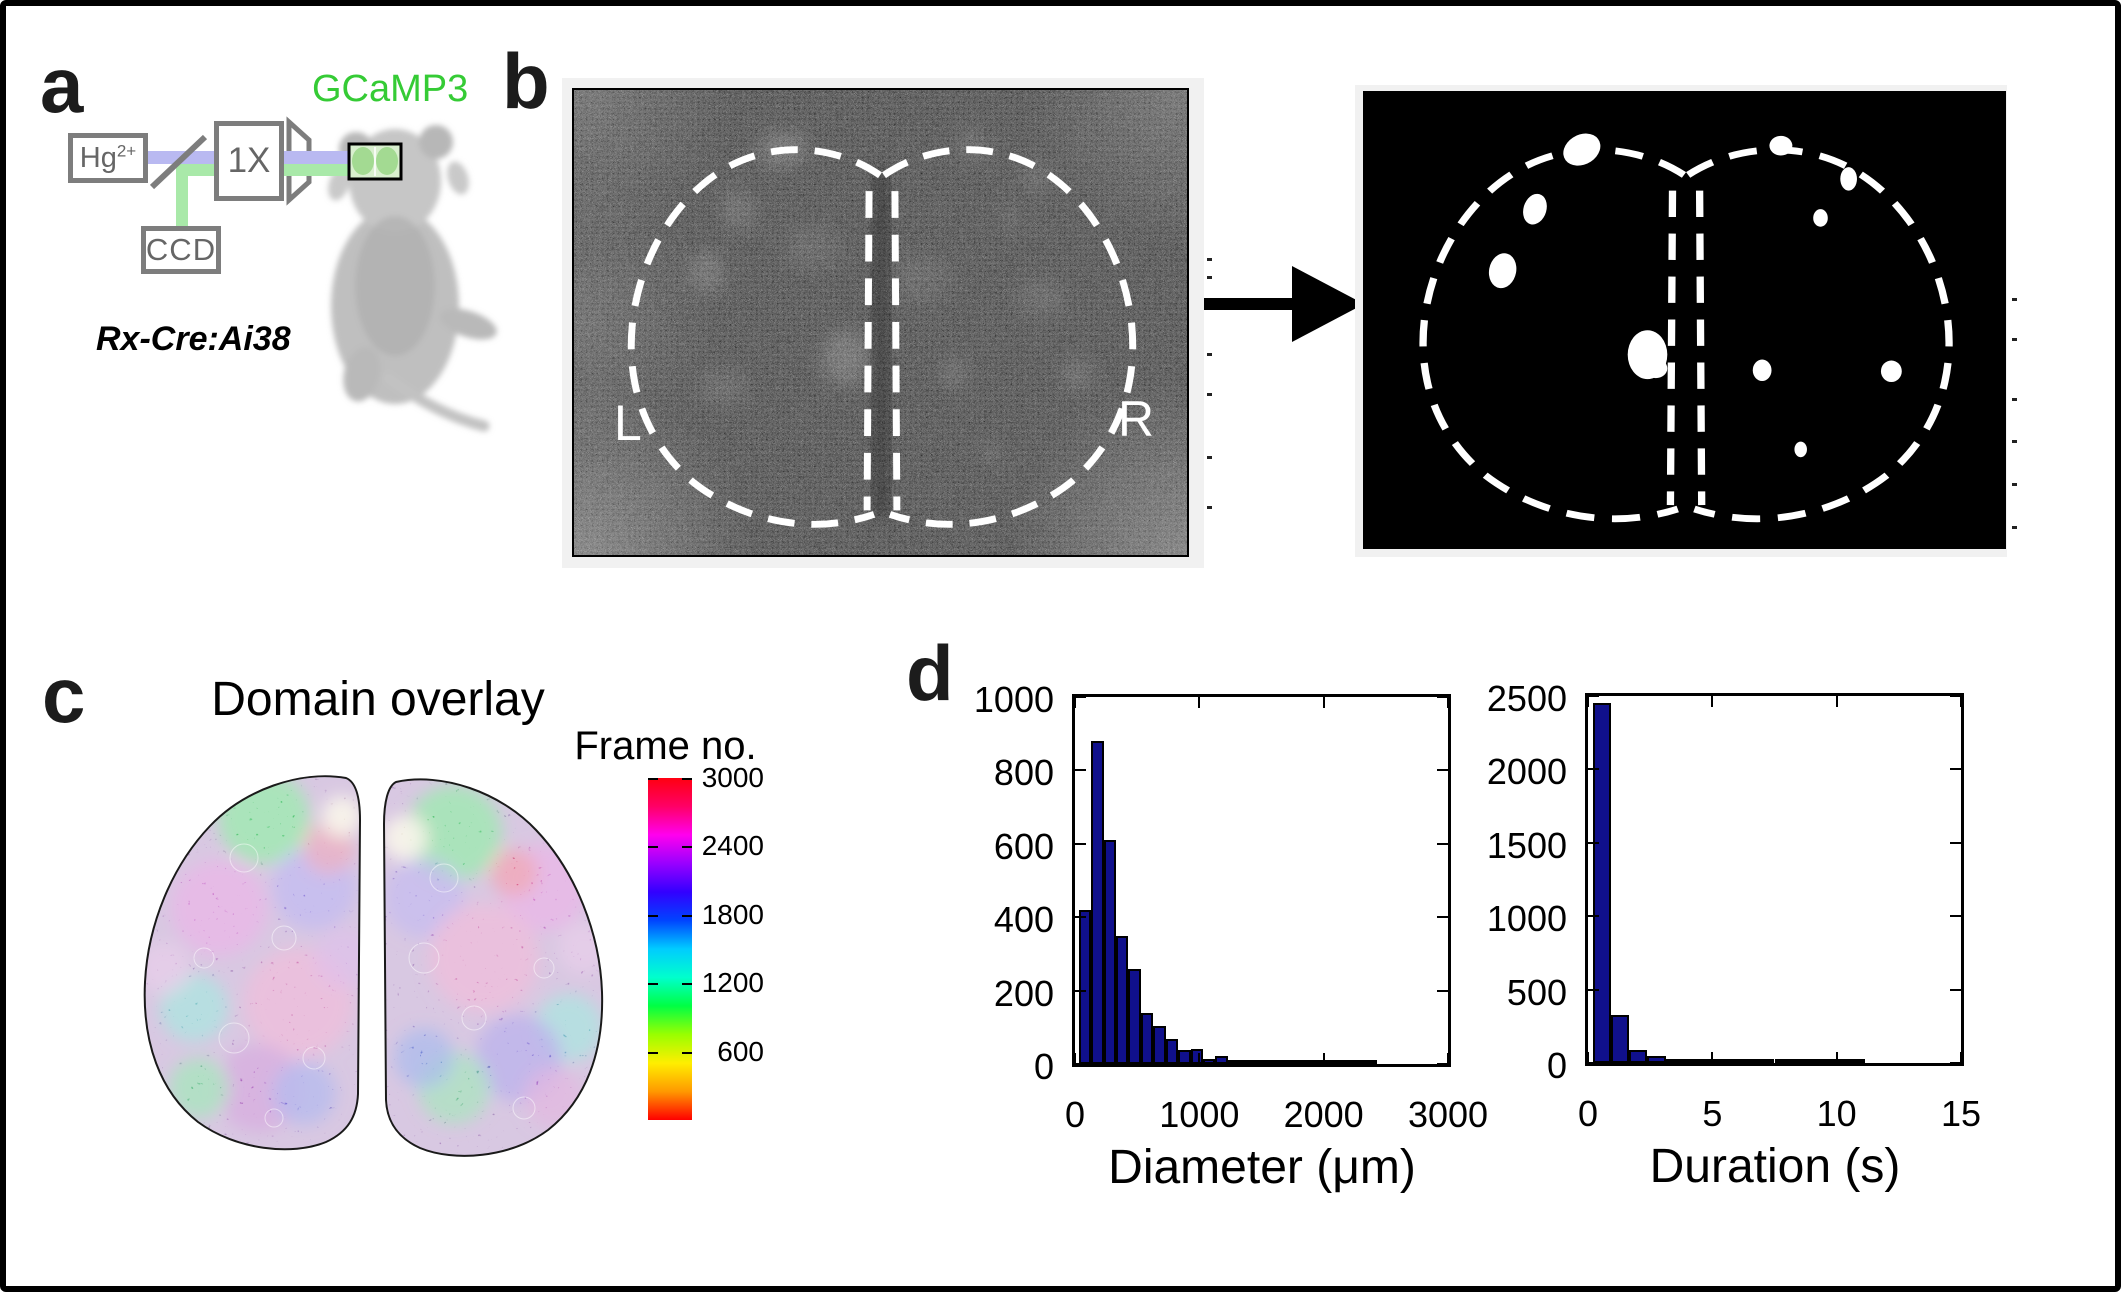 The height and width of the screenshot is (1292, 2121). I want to click on colorbar-tick-label: 3000, so click(732, 777).